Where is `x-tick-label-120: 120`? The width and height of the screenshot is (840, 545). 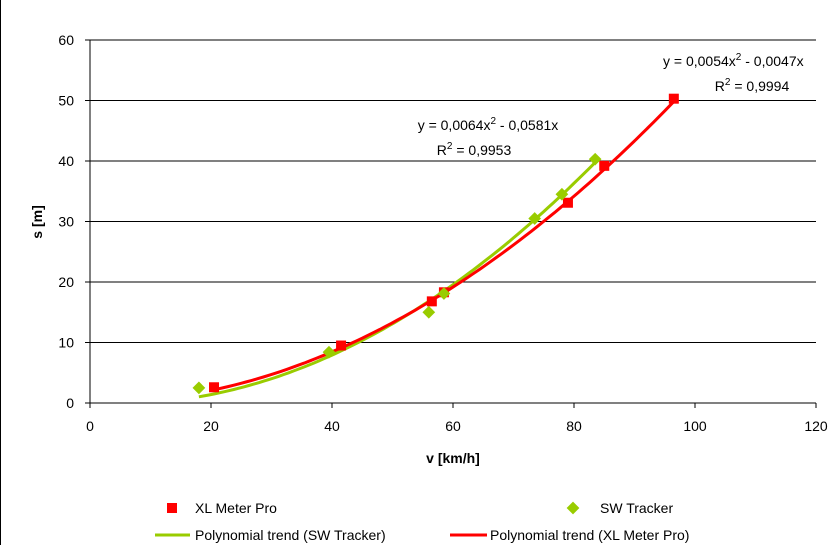 x-tick-label-120: 120 is located at coordinates (816, 426).